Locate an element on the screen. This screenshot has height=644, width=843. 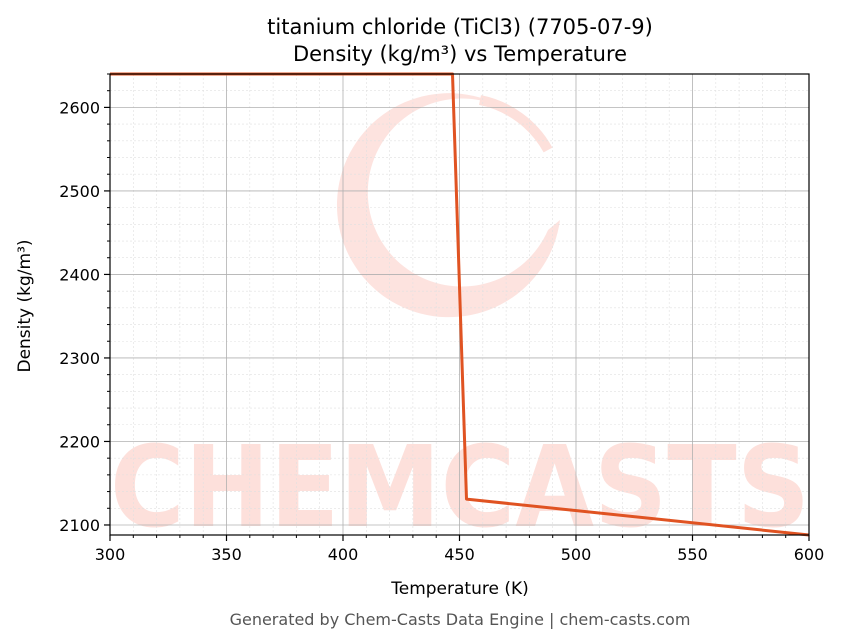
x-tick-label: 500 is located at coordinates (576, 554).